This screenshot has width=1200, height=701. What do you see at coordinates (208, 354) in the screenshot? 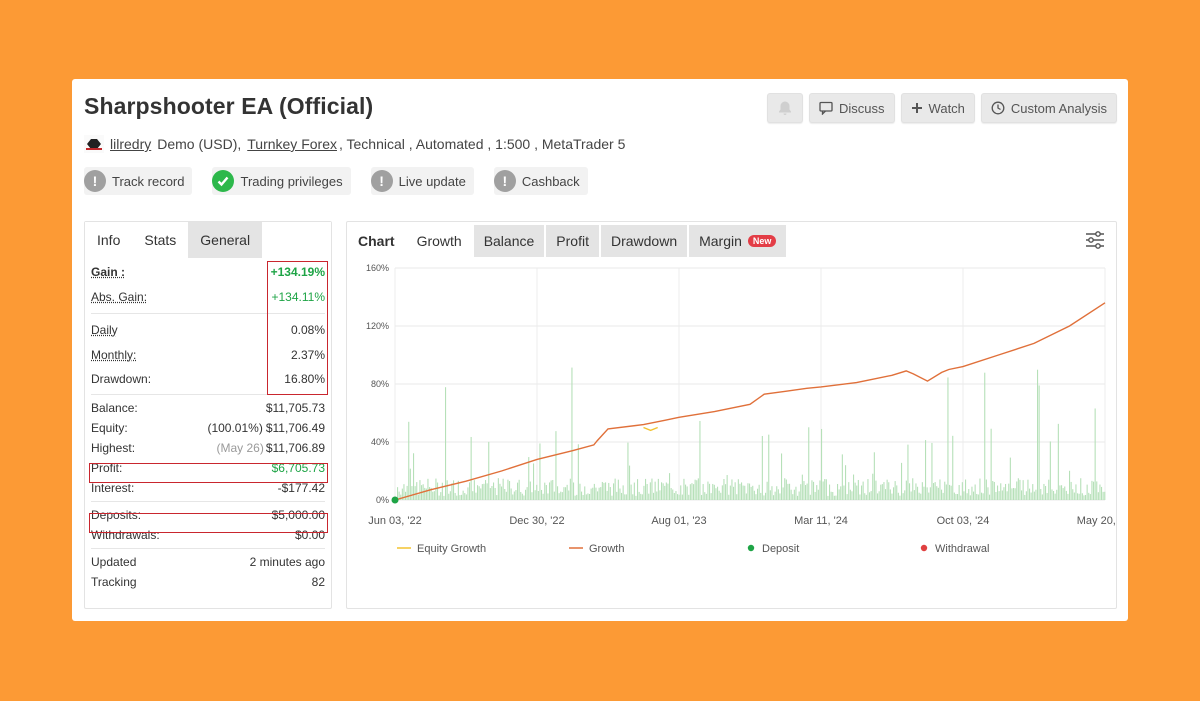
I see `stat-monthly: Monthly: 2.37%` at bounding box center [208, 354].